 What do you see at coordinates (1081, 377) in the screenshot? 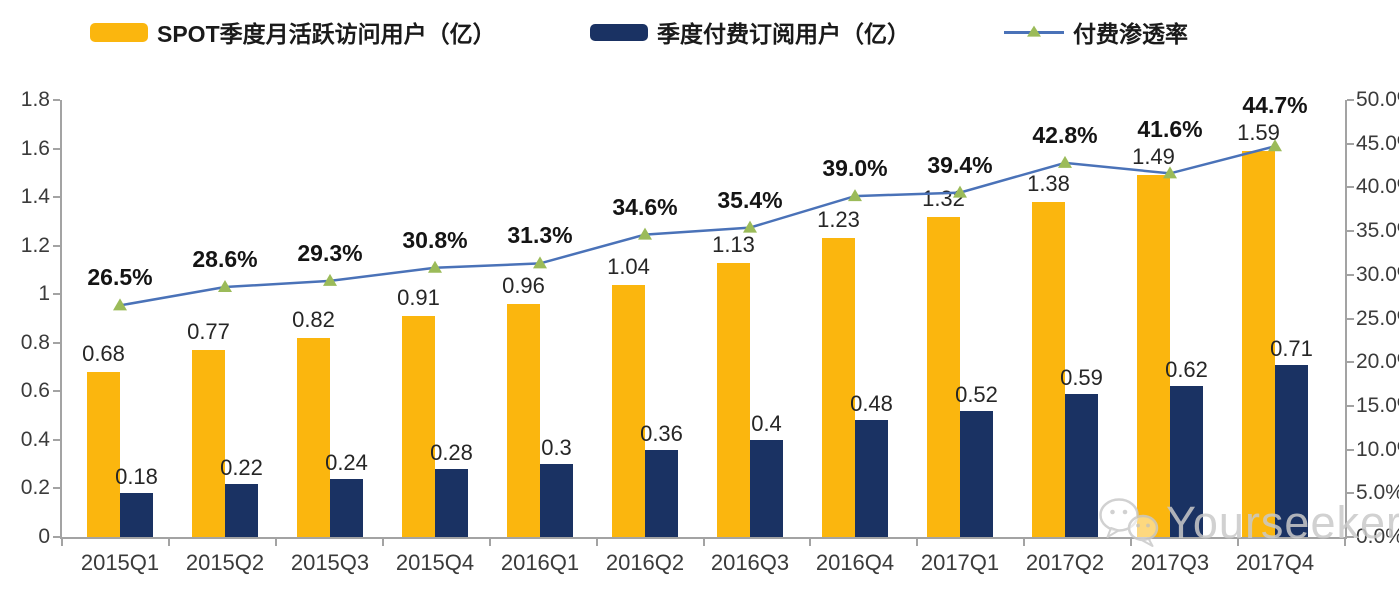
I see `bar-value-label-subs: 0.59` at bounding box center [1081, 377].